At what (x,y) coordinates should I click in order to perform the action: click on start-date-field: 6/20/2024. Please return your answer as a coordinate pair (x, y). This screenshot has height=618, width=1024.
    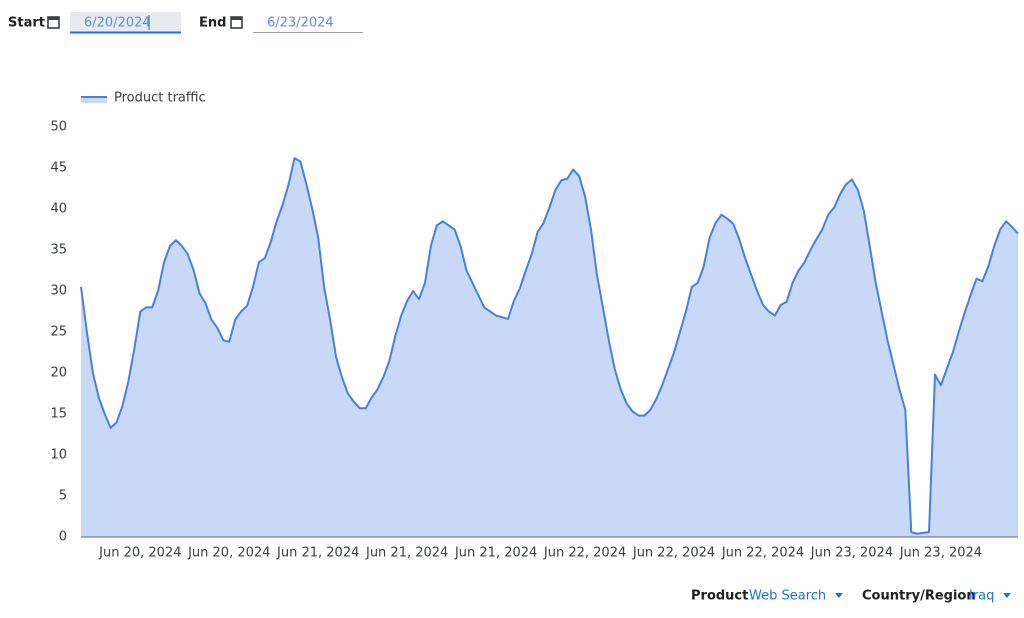
    Looking at the image, I should click on (125, 23).